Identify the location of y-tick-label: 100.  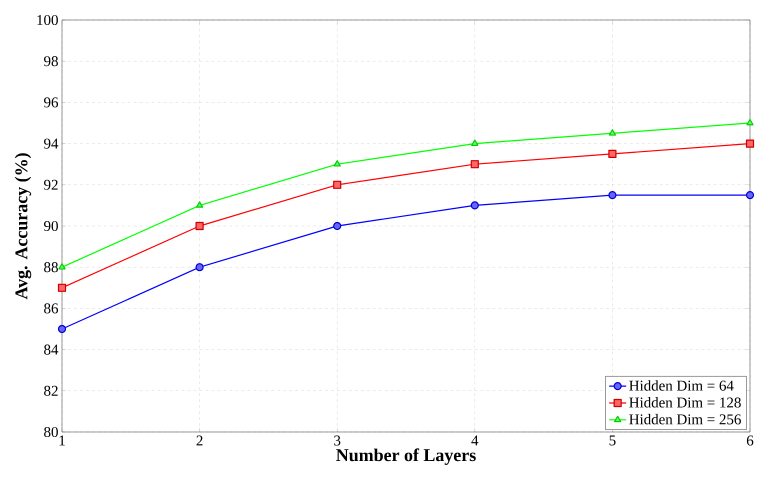
(47, 20).